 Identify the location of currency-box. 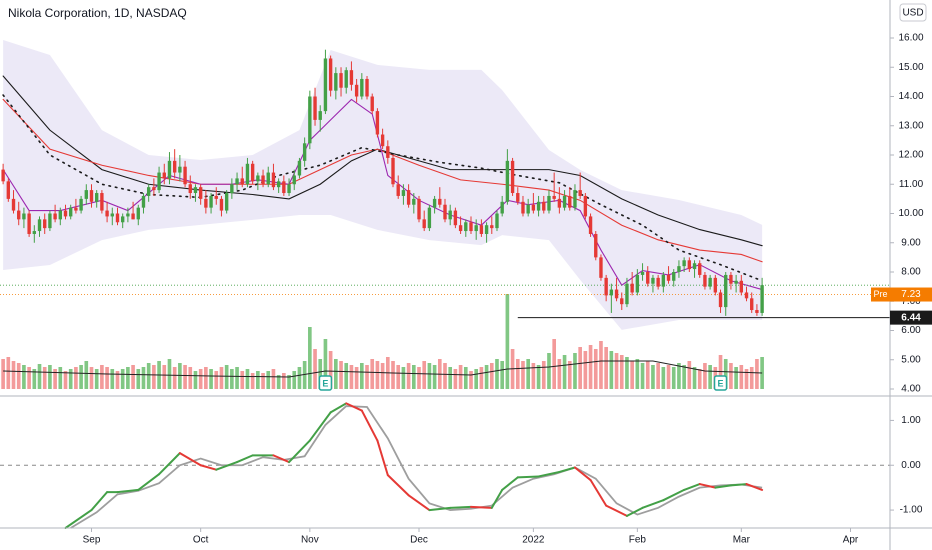
(913, 12).